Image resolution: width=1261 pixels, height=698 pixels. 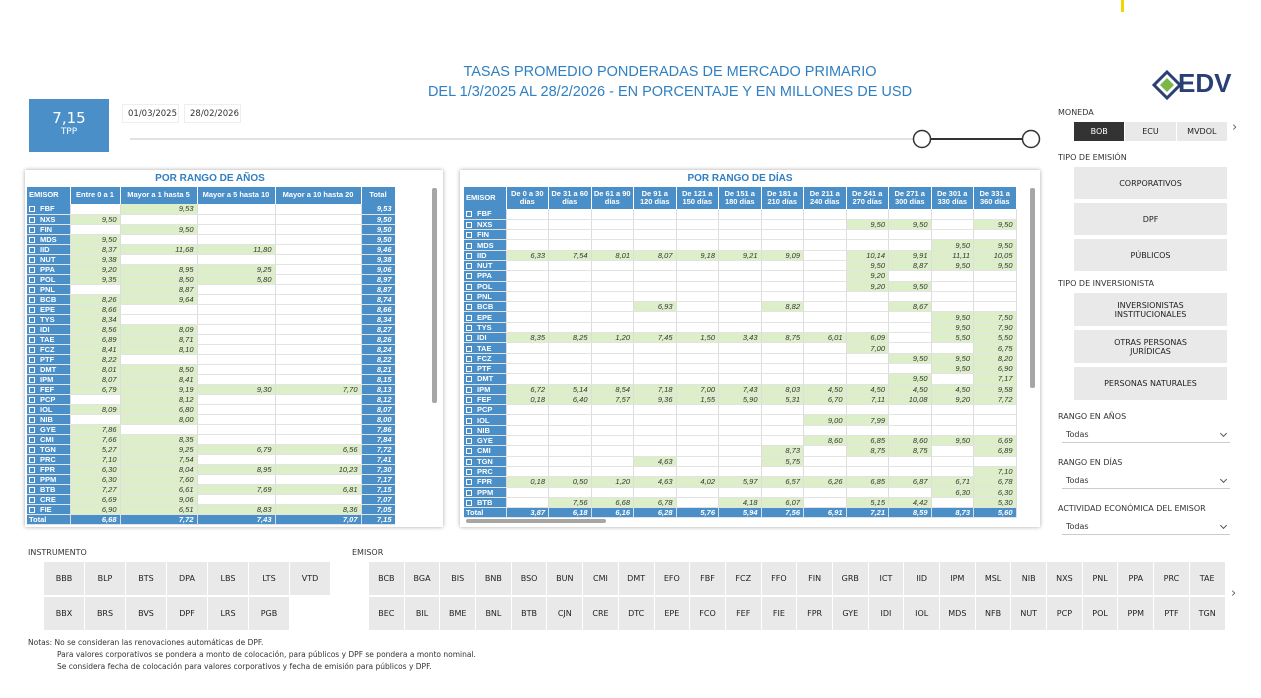 What do you see at coordinates (485, 503) in the screenshot?
I see `emisor-cell: BTB` at bounding box center [485, 503].